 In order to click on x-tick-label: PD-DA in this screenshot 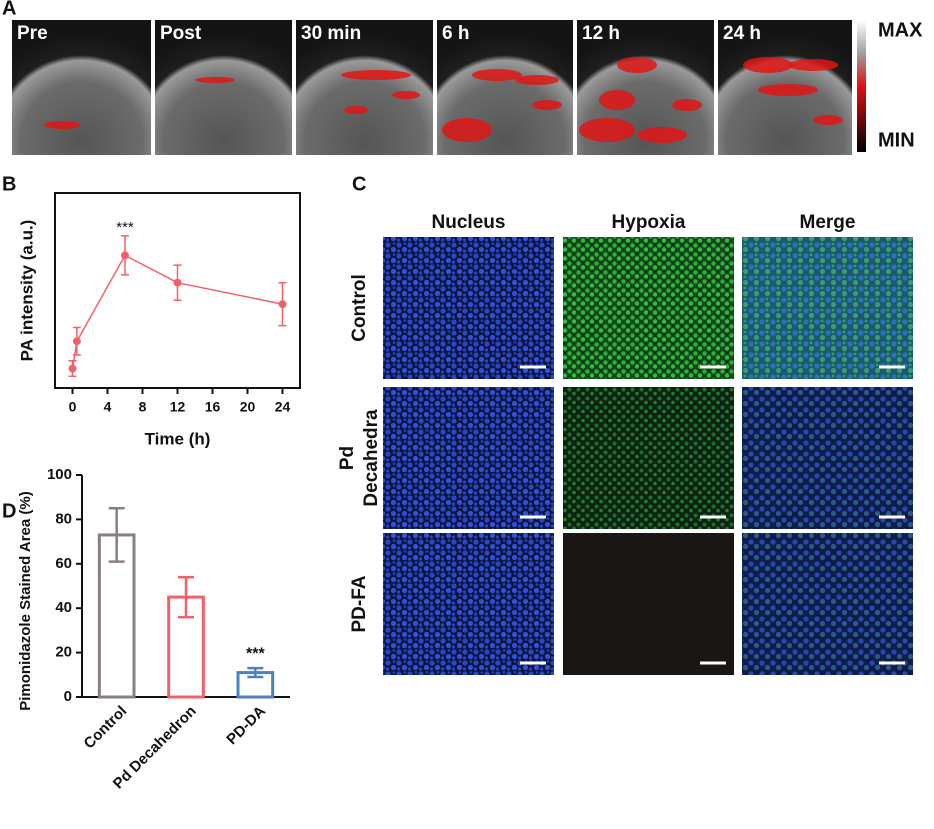, I will do `click(246, 725)`.